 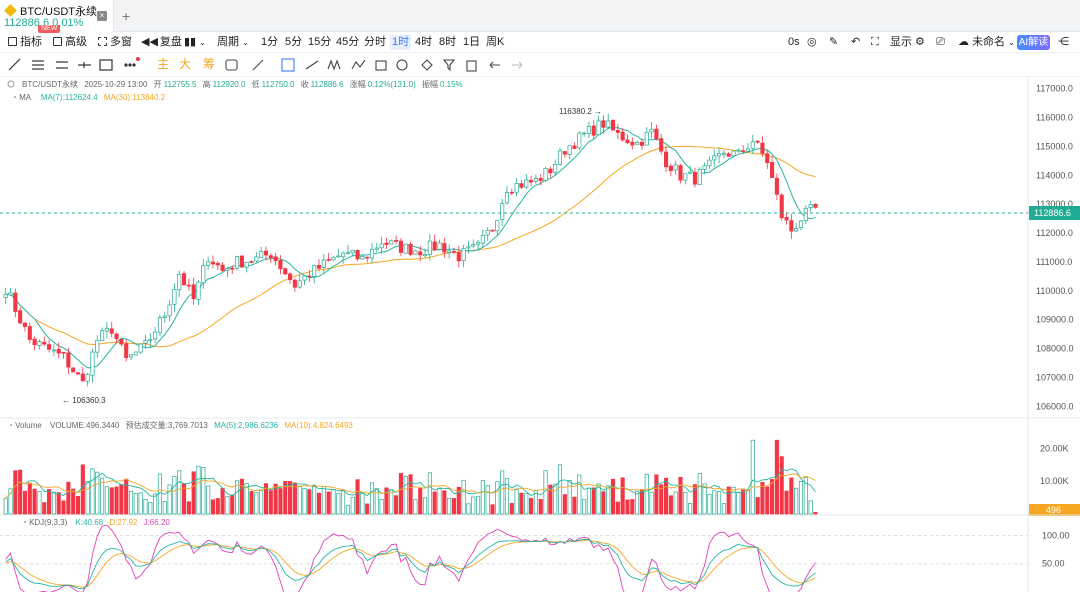 I want to click on camera-icon: ◎, so click(x=812, y=42).